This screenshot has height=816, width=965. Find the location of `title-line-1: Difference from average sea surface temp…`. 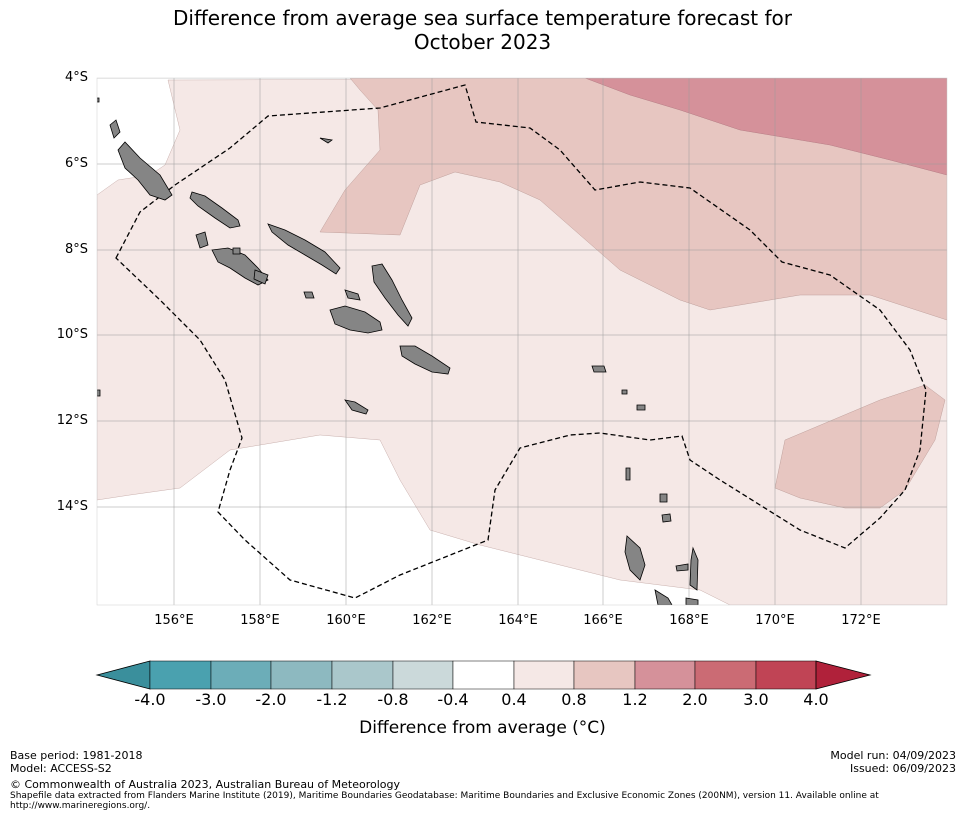

title-line-1: Difference from average sea surface temp… is located at coordinates (482, 18).